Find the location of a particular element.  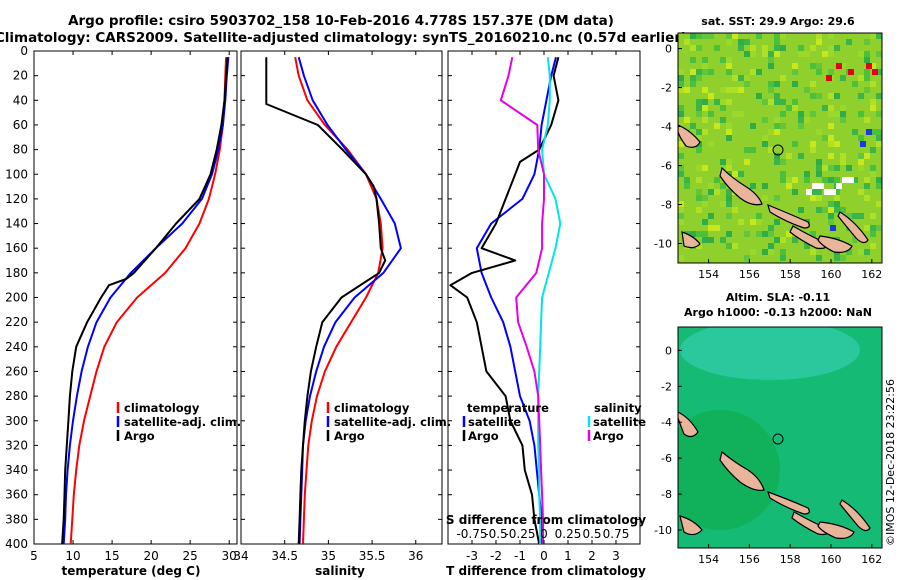

depth-tick-label: 240 is located at coordinates (16, 347).